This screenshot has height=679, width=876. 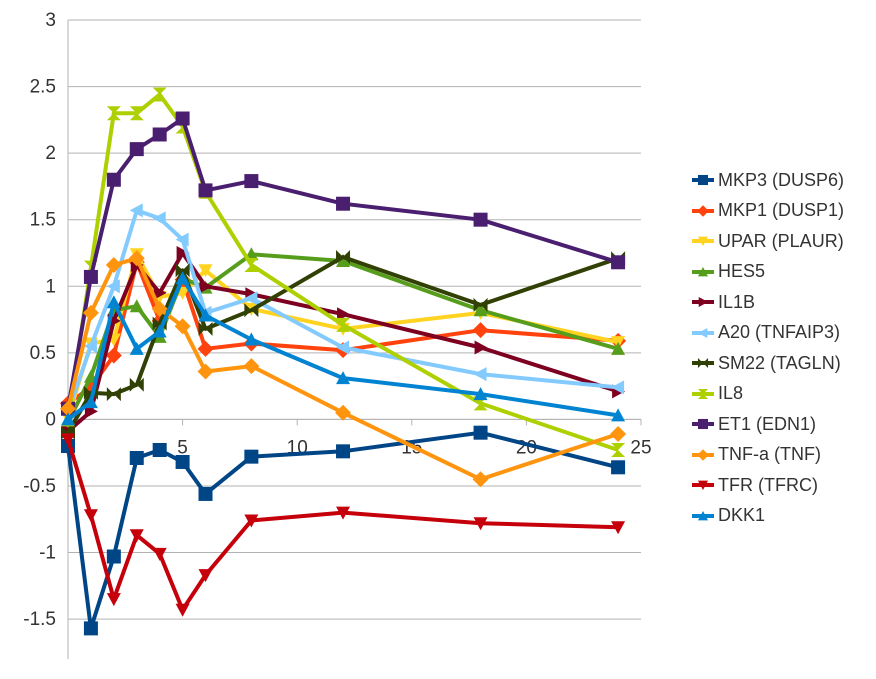 I want to click on legend-item: A20 (TNFAIP3), so click(x=767, y=333).